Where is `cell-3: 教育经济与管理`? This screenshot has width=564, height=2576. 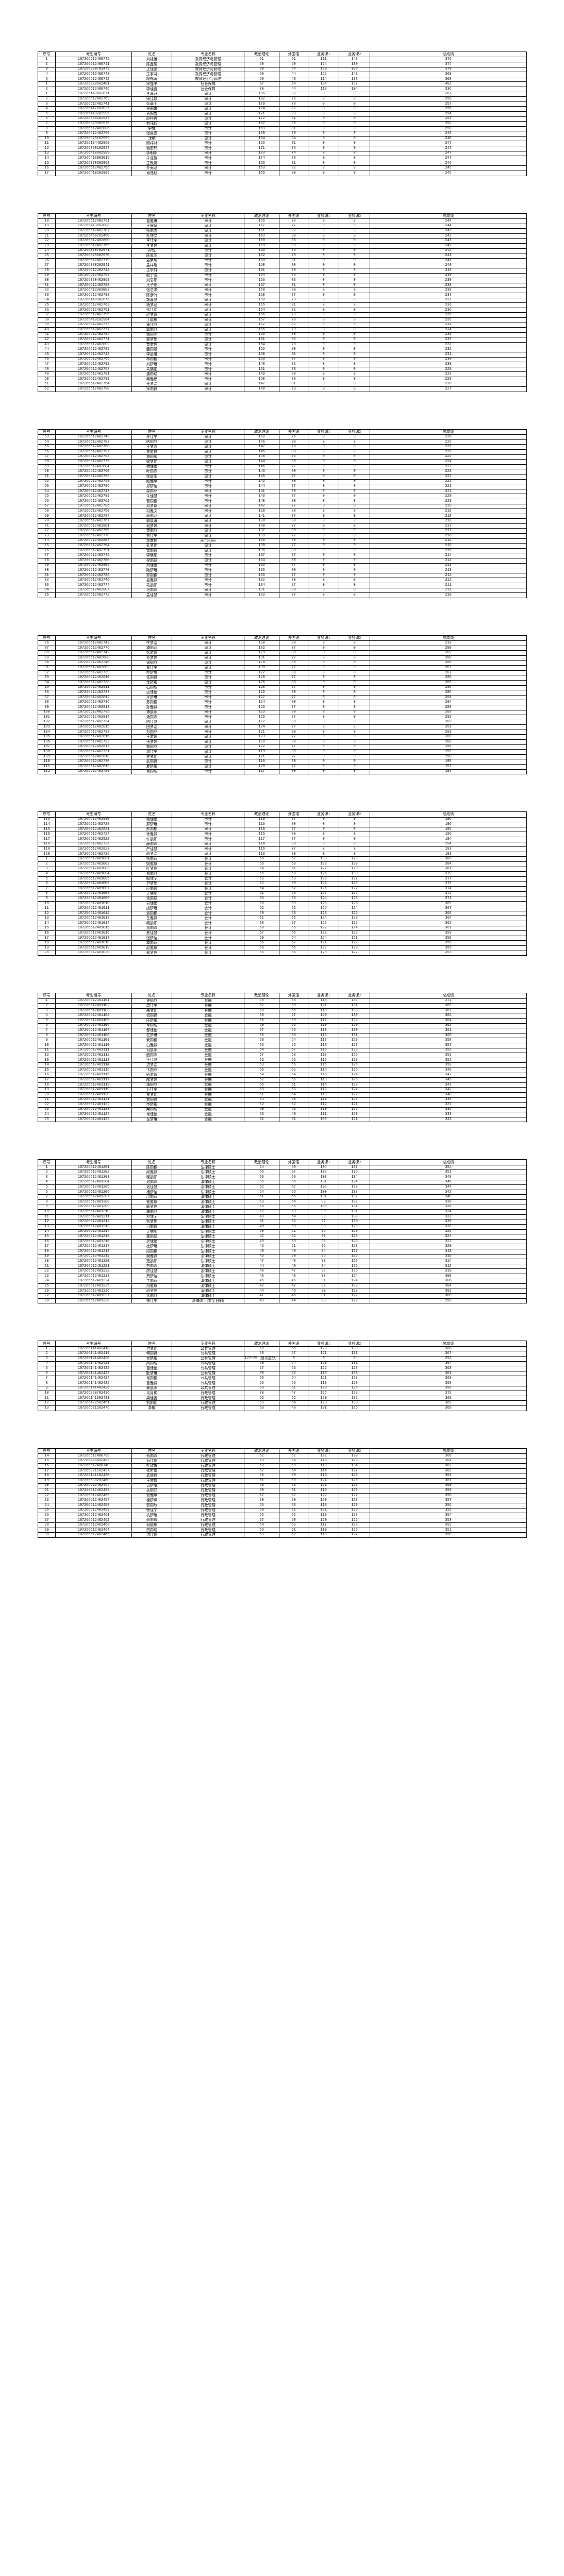
cell-3: 教育经济与管理 is located at coordinates (208, 79).